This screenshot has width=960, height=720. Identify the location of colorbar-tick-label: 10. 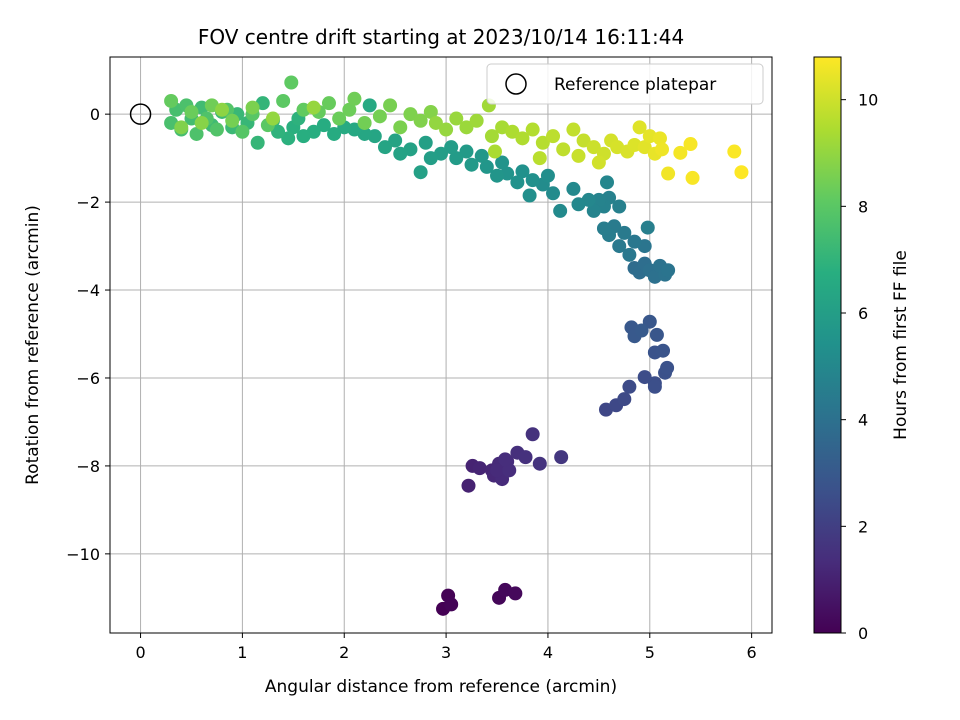
(868, 100).